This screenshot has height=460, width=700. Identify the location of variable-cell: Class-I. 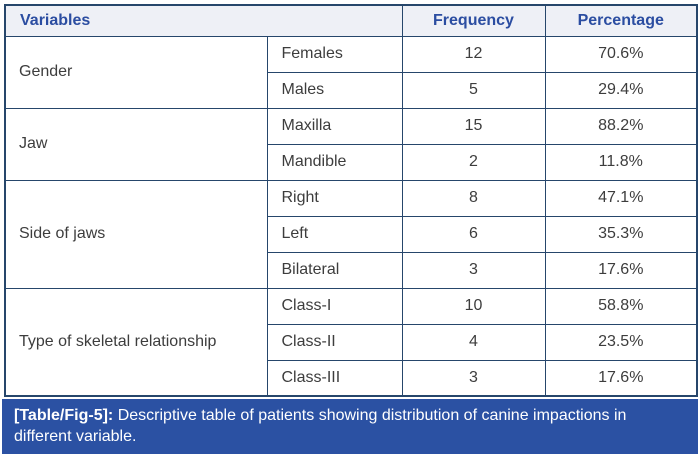
(334, 306).